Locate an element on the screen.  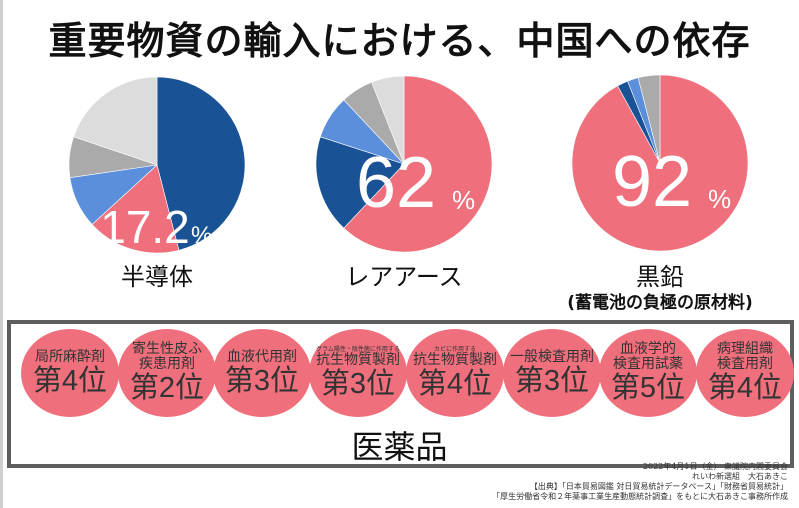
pie-semiconductor: 17.2% is located at coordinates (157, 165).